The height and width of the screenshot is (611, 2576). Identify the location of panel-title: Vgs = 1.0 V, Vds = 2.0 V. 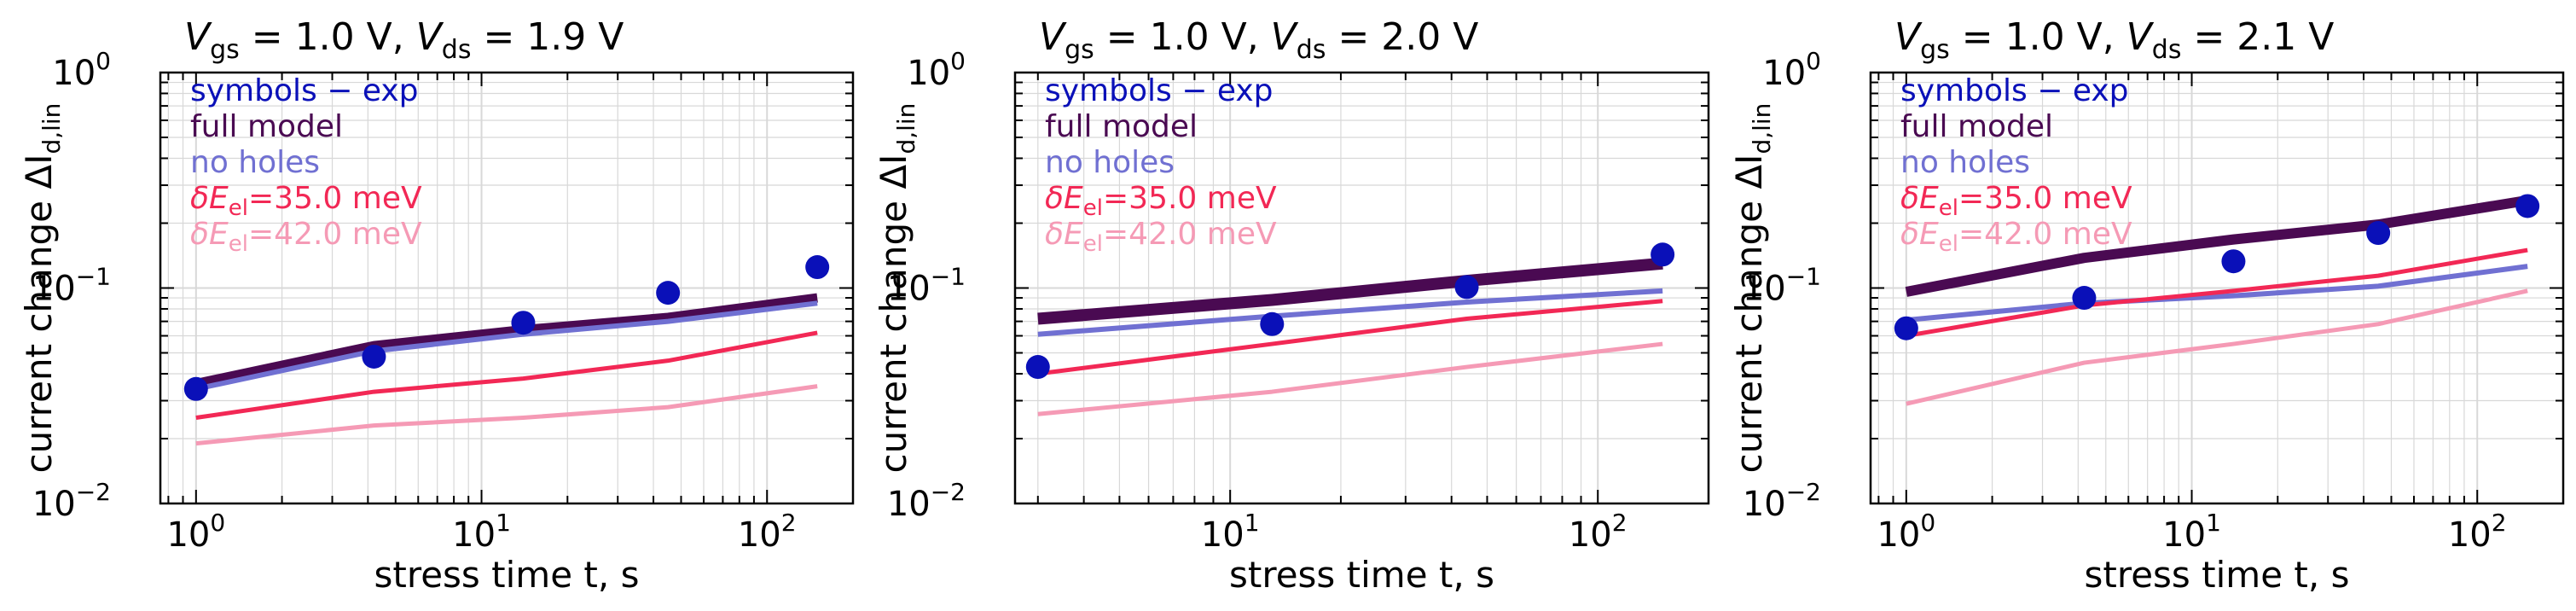
(1258, 40).